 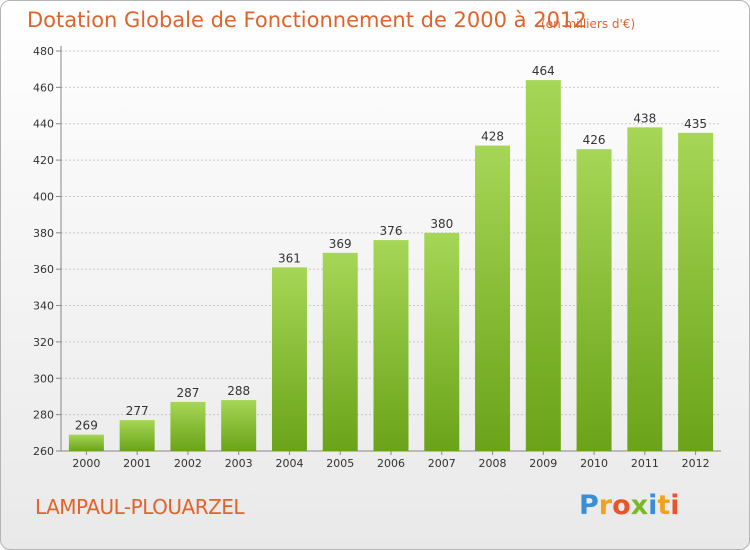 What do you see at coordinates (493, 463) in the screenshot?
I see `x-tick-label: 2008` at bounding box center [493, 463].